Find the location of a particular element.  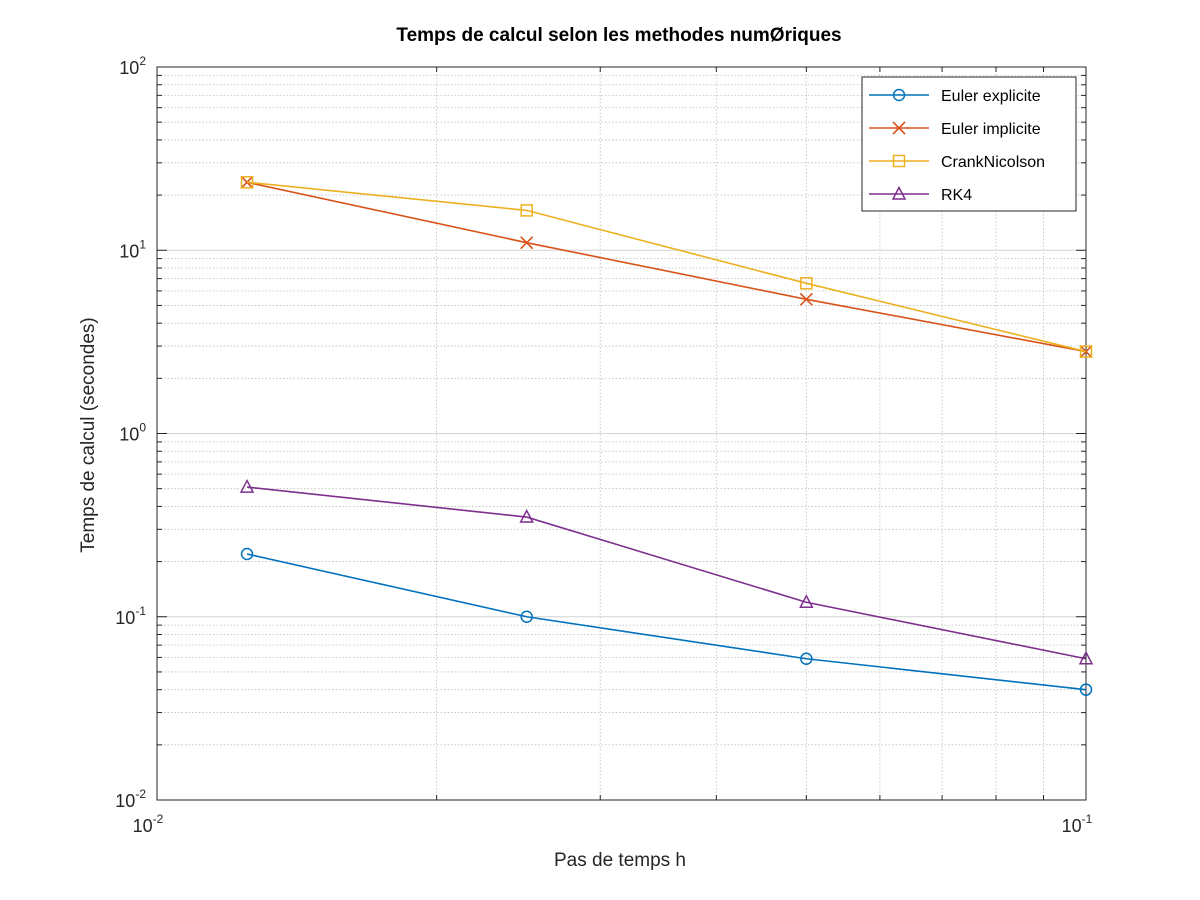

y-tick-label: 10² is located at coordinates (132, 66).